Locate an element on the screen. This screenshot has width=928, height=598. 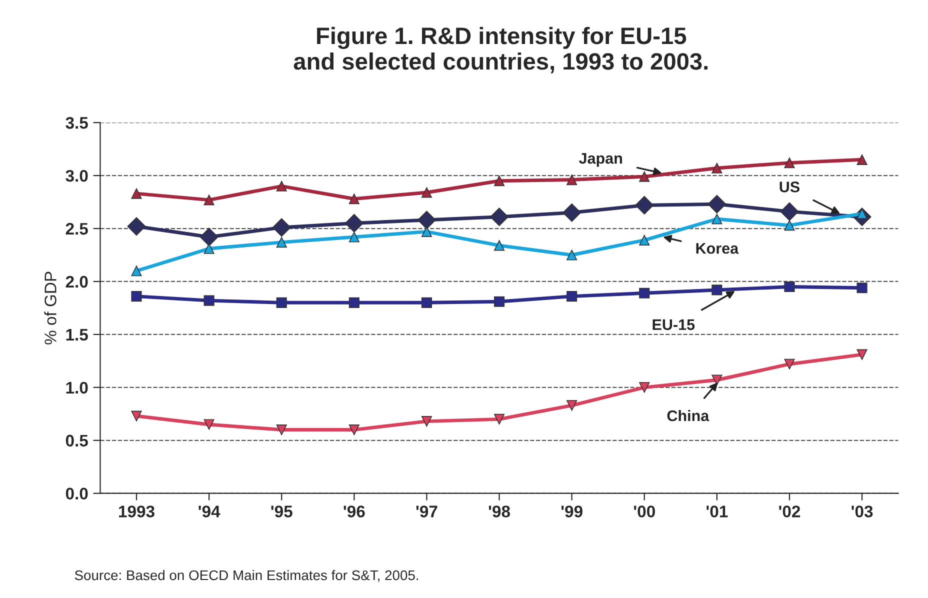
x-tick-label: '94 is located at coordinates (209, 512).